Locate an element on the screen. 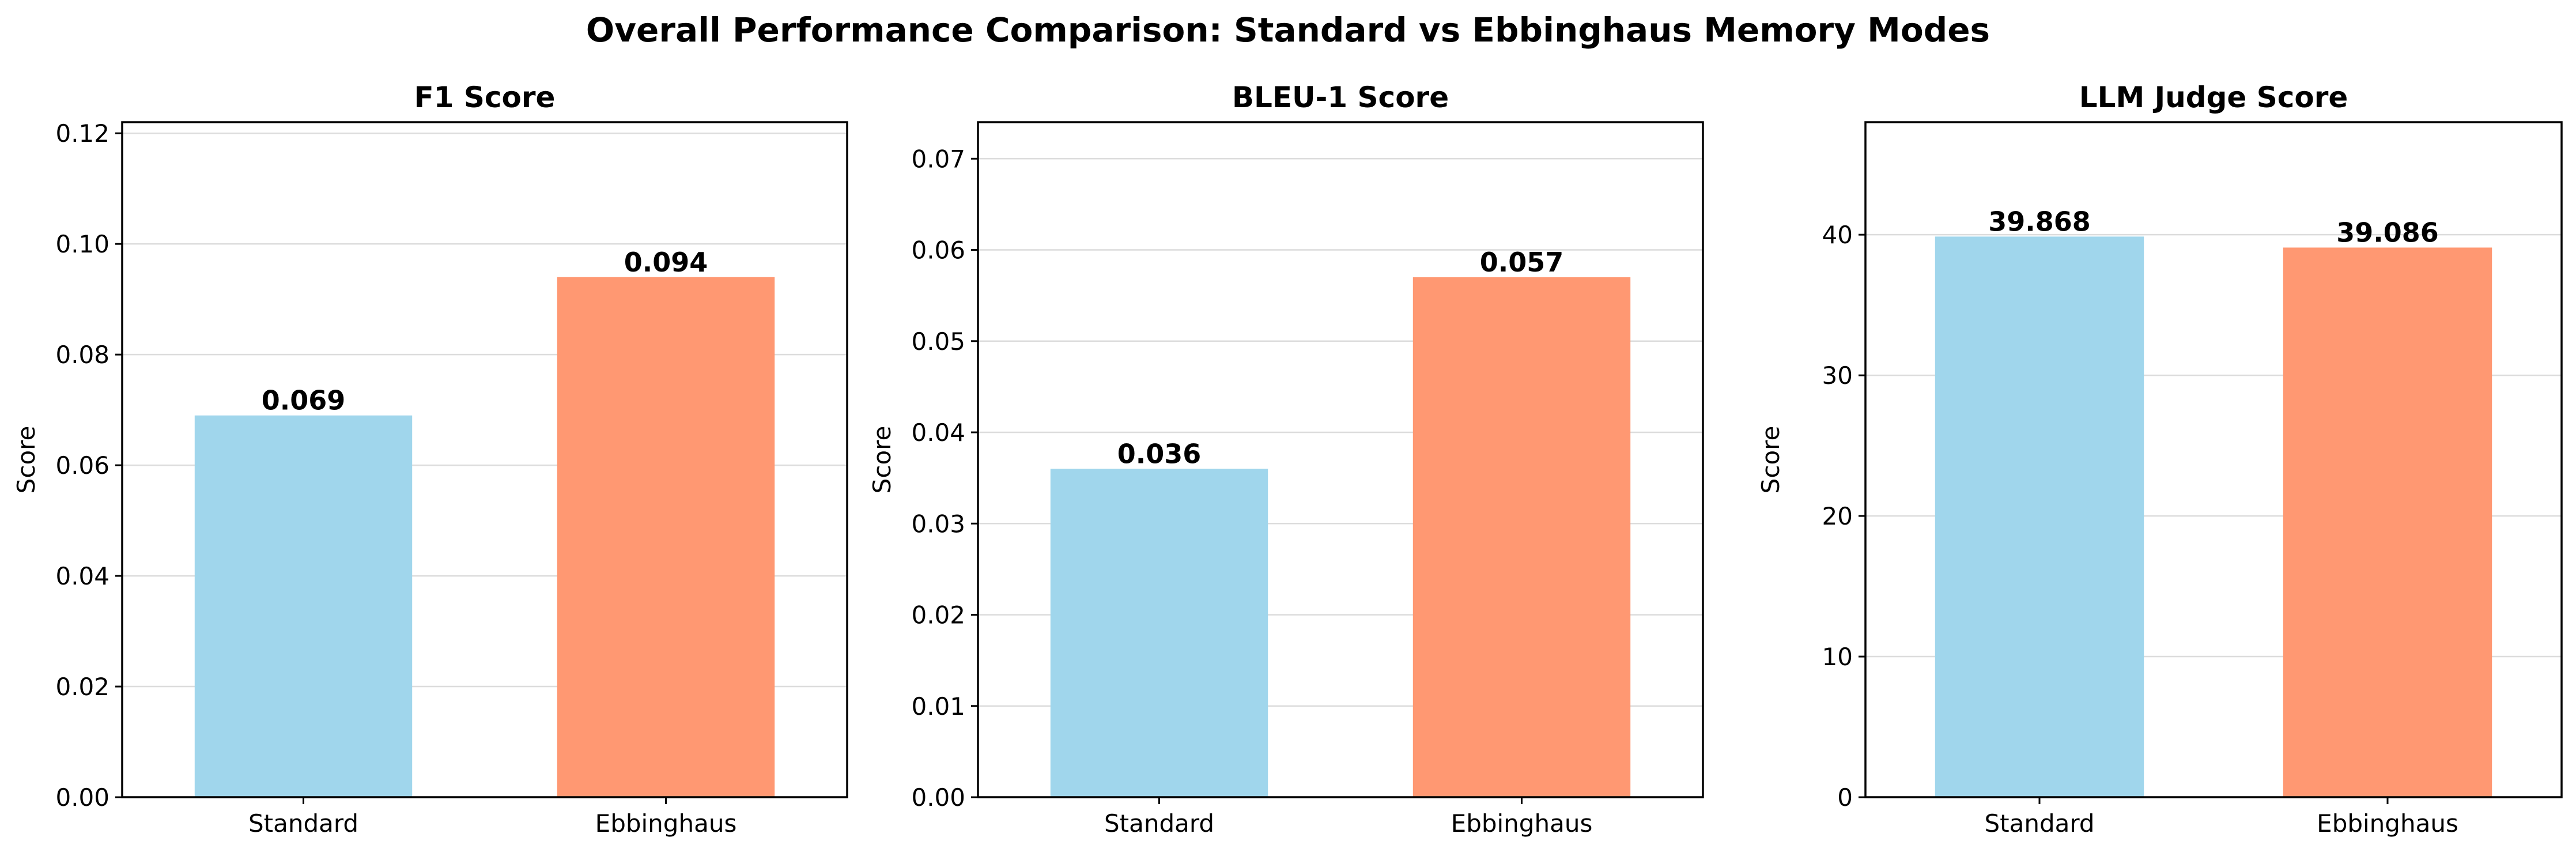 This screenshot has height=856, width=2576. y-tick-label: 0.01 is located at coordinates (938, 706).